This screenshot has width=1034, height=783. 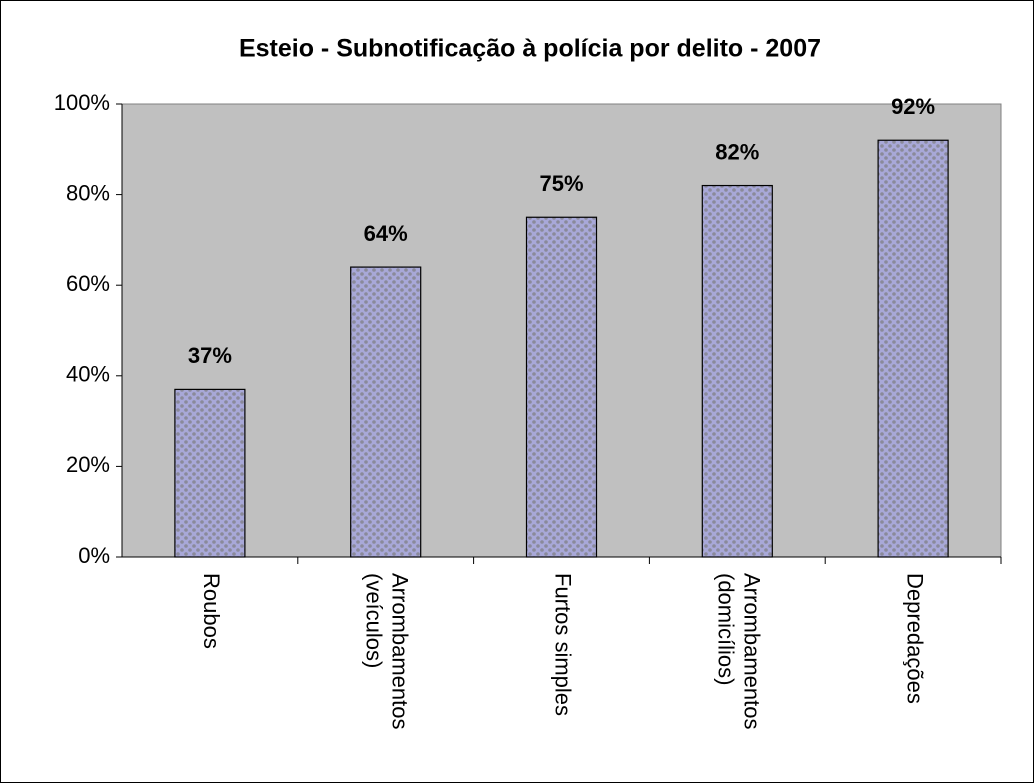 I want to click on y-tick-label: 40%, so click(x=88, y=374).